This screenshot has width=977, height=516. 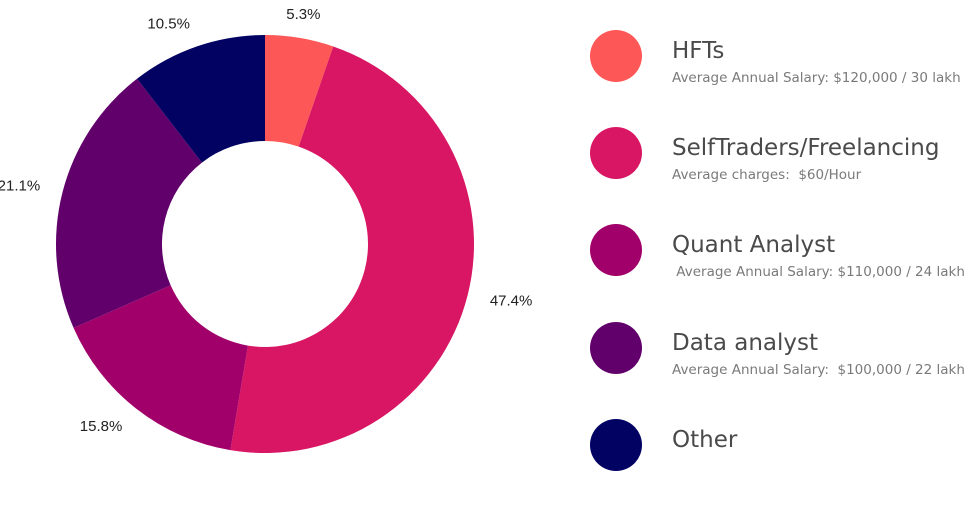 What do you see at coordinates (616, 56) in the screenshot?
I see `legend-swatch-hfts` at bounding box center [616, 56].